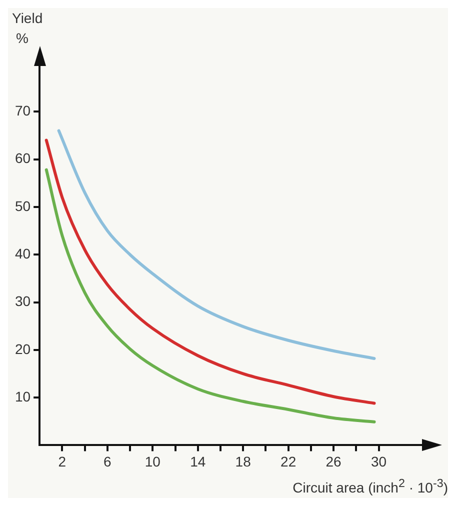 This screenshot has width=456, height=506. Describe the element at coordinates (243, 461) in the screenshot. I see `x-tick-label: 18` at that location.